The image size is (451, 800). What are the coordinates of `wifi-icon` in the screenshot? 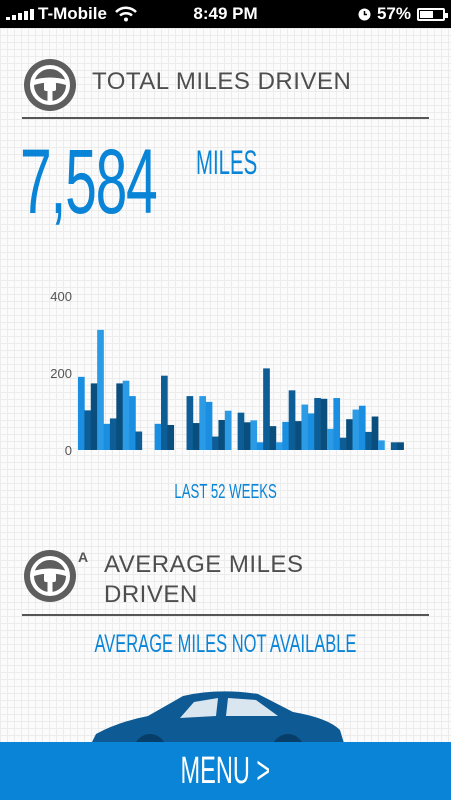 It's located at (126, 14).